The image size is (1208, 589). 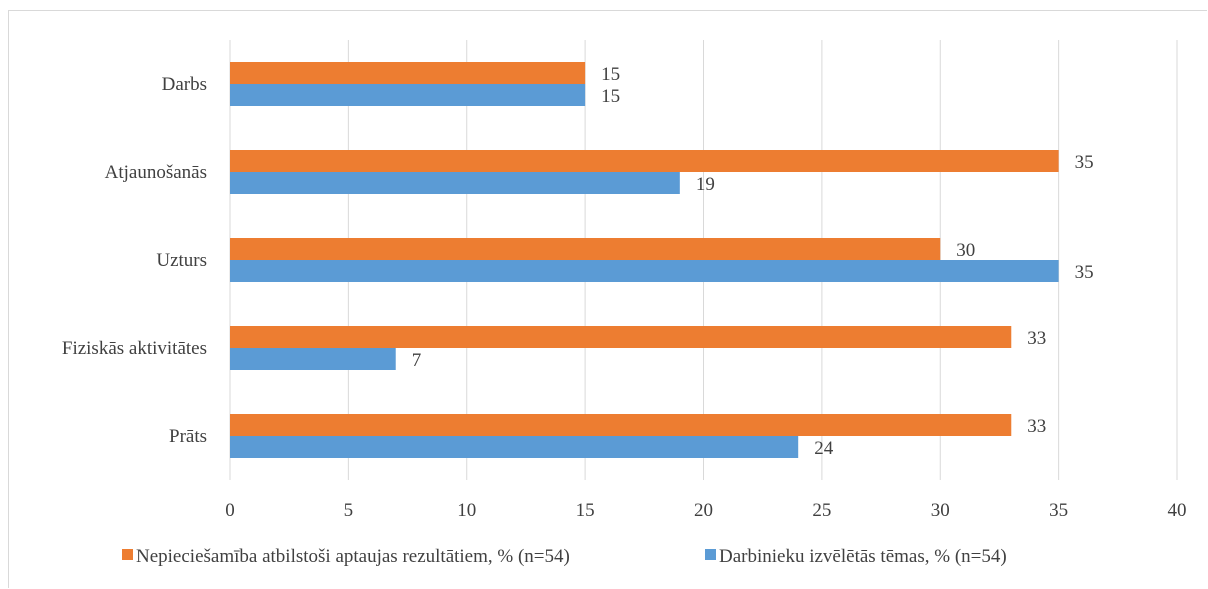 I want to click on x-tick-label: 25, so click(x=821, y=510).